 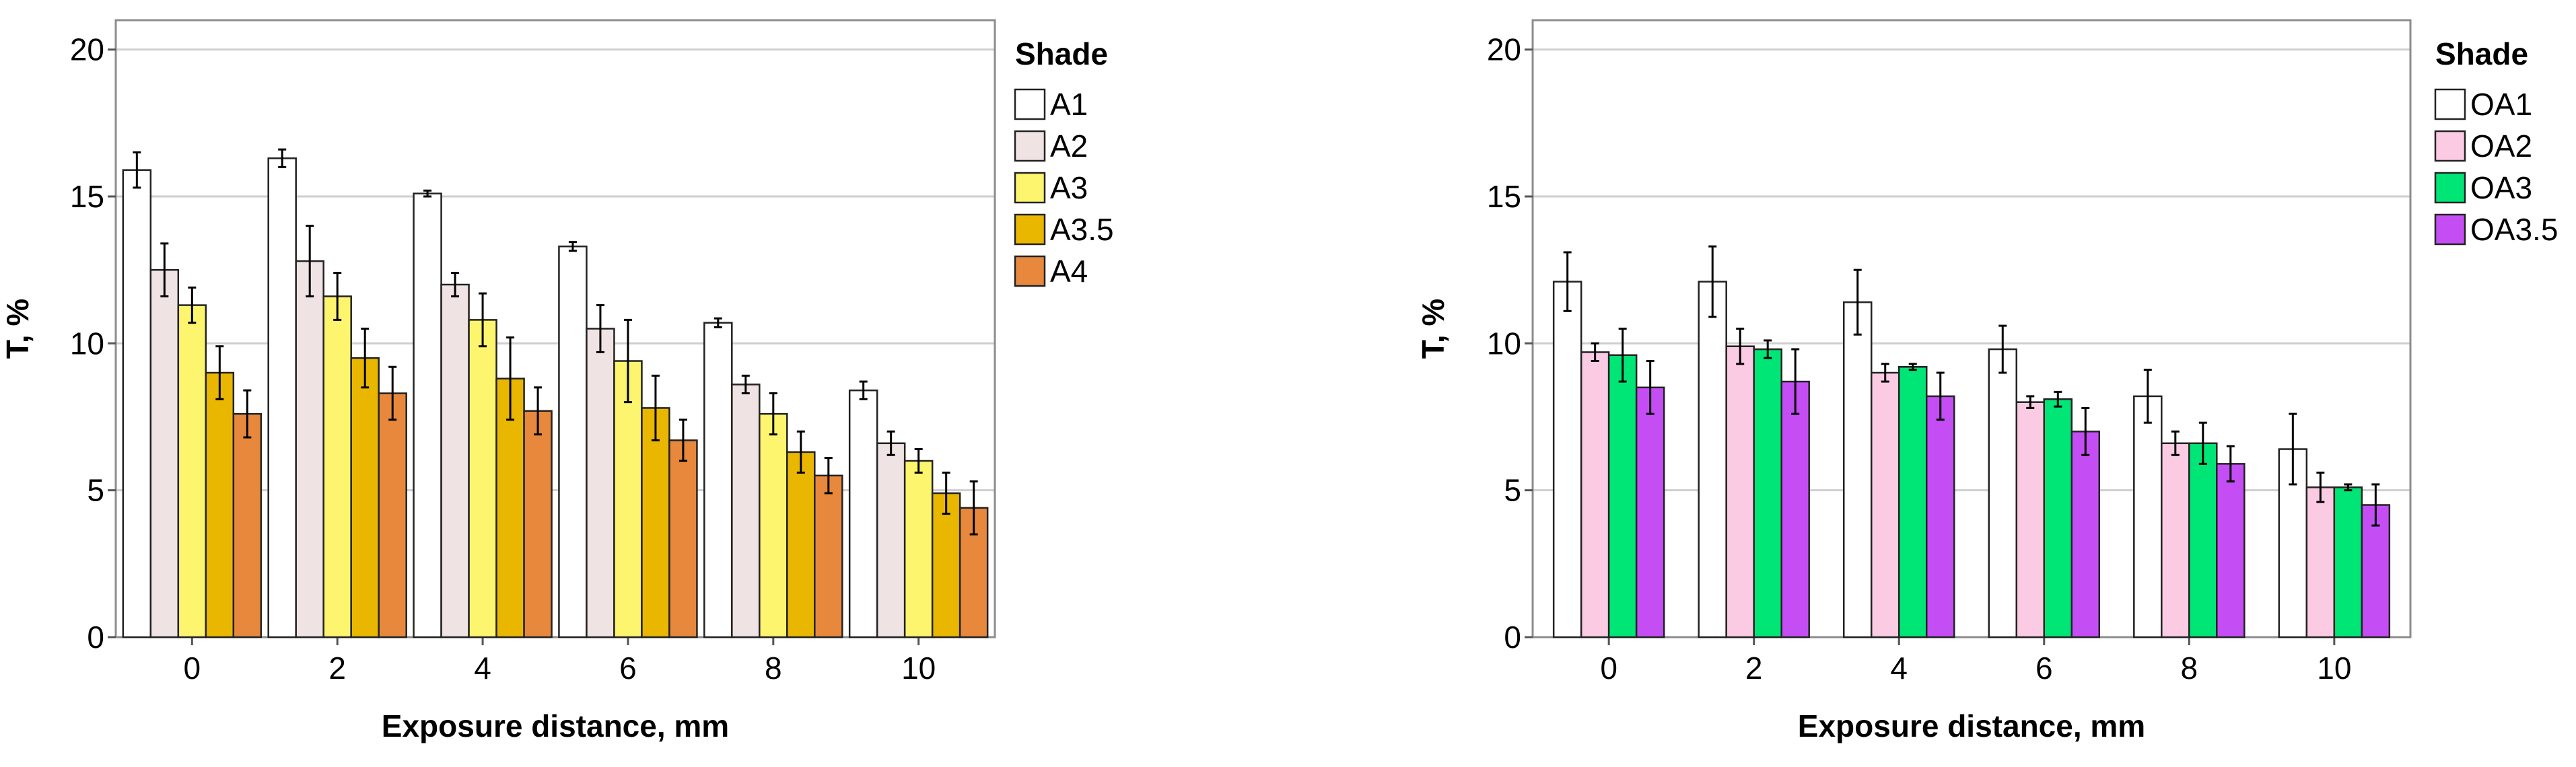 I want to click on legend-label: OA1, so click(x=2501, y=104).